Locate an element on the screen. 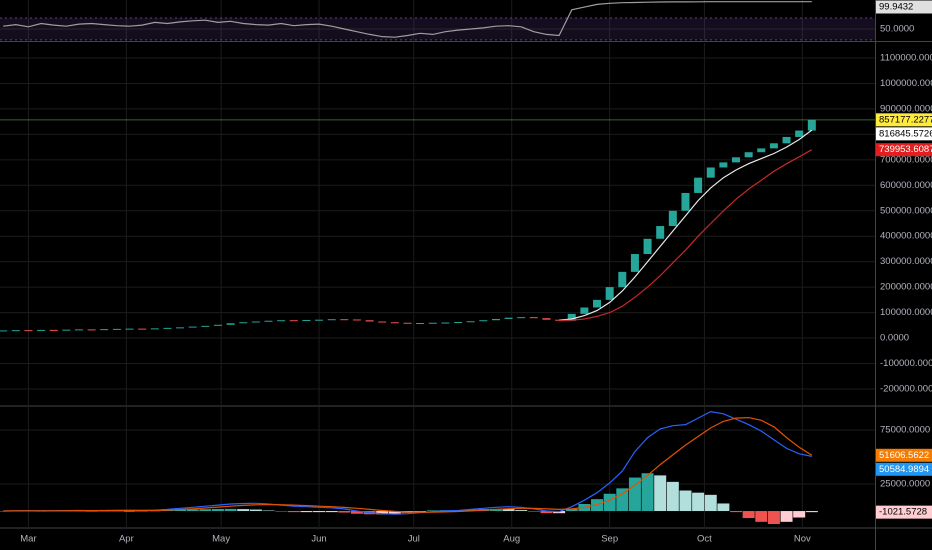  last-value-label: 99.9432 is located at coordinates (896, 7).